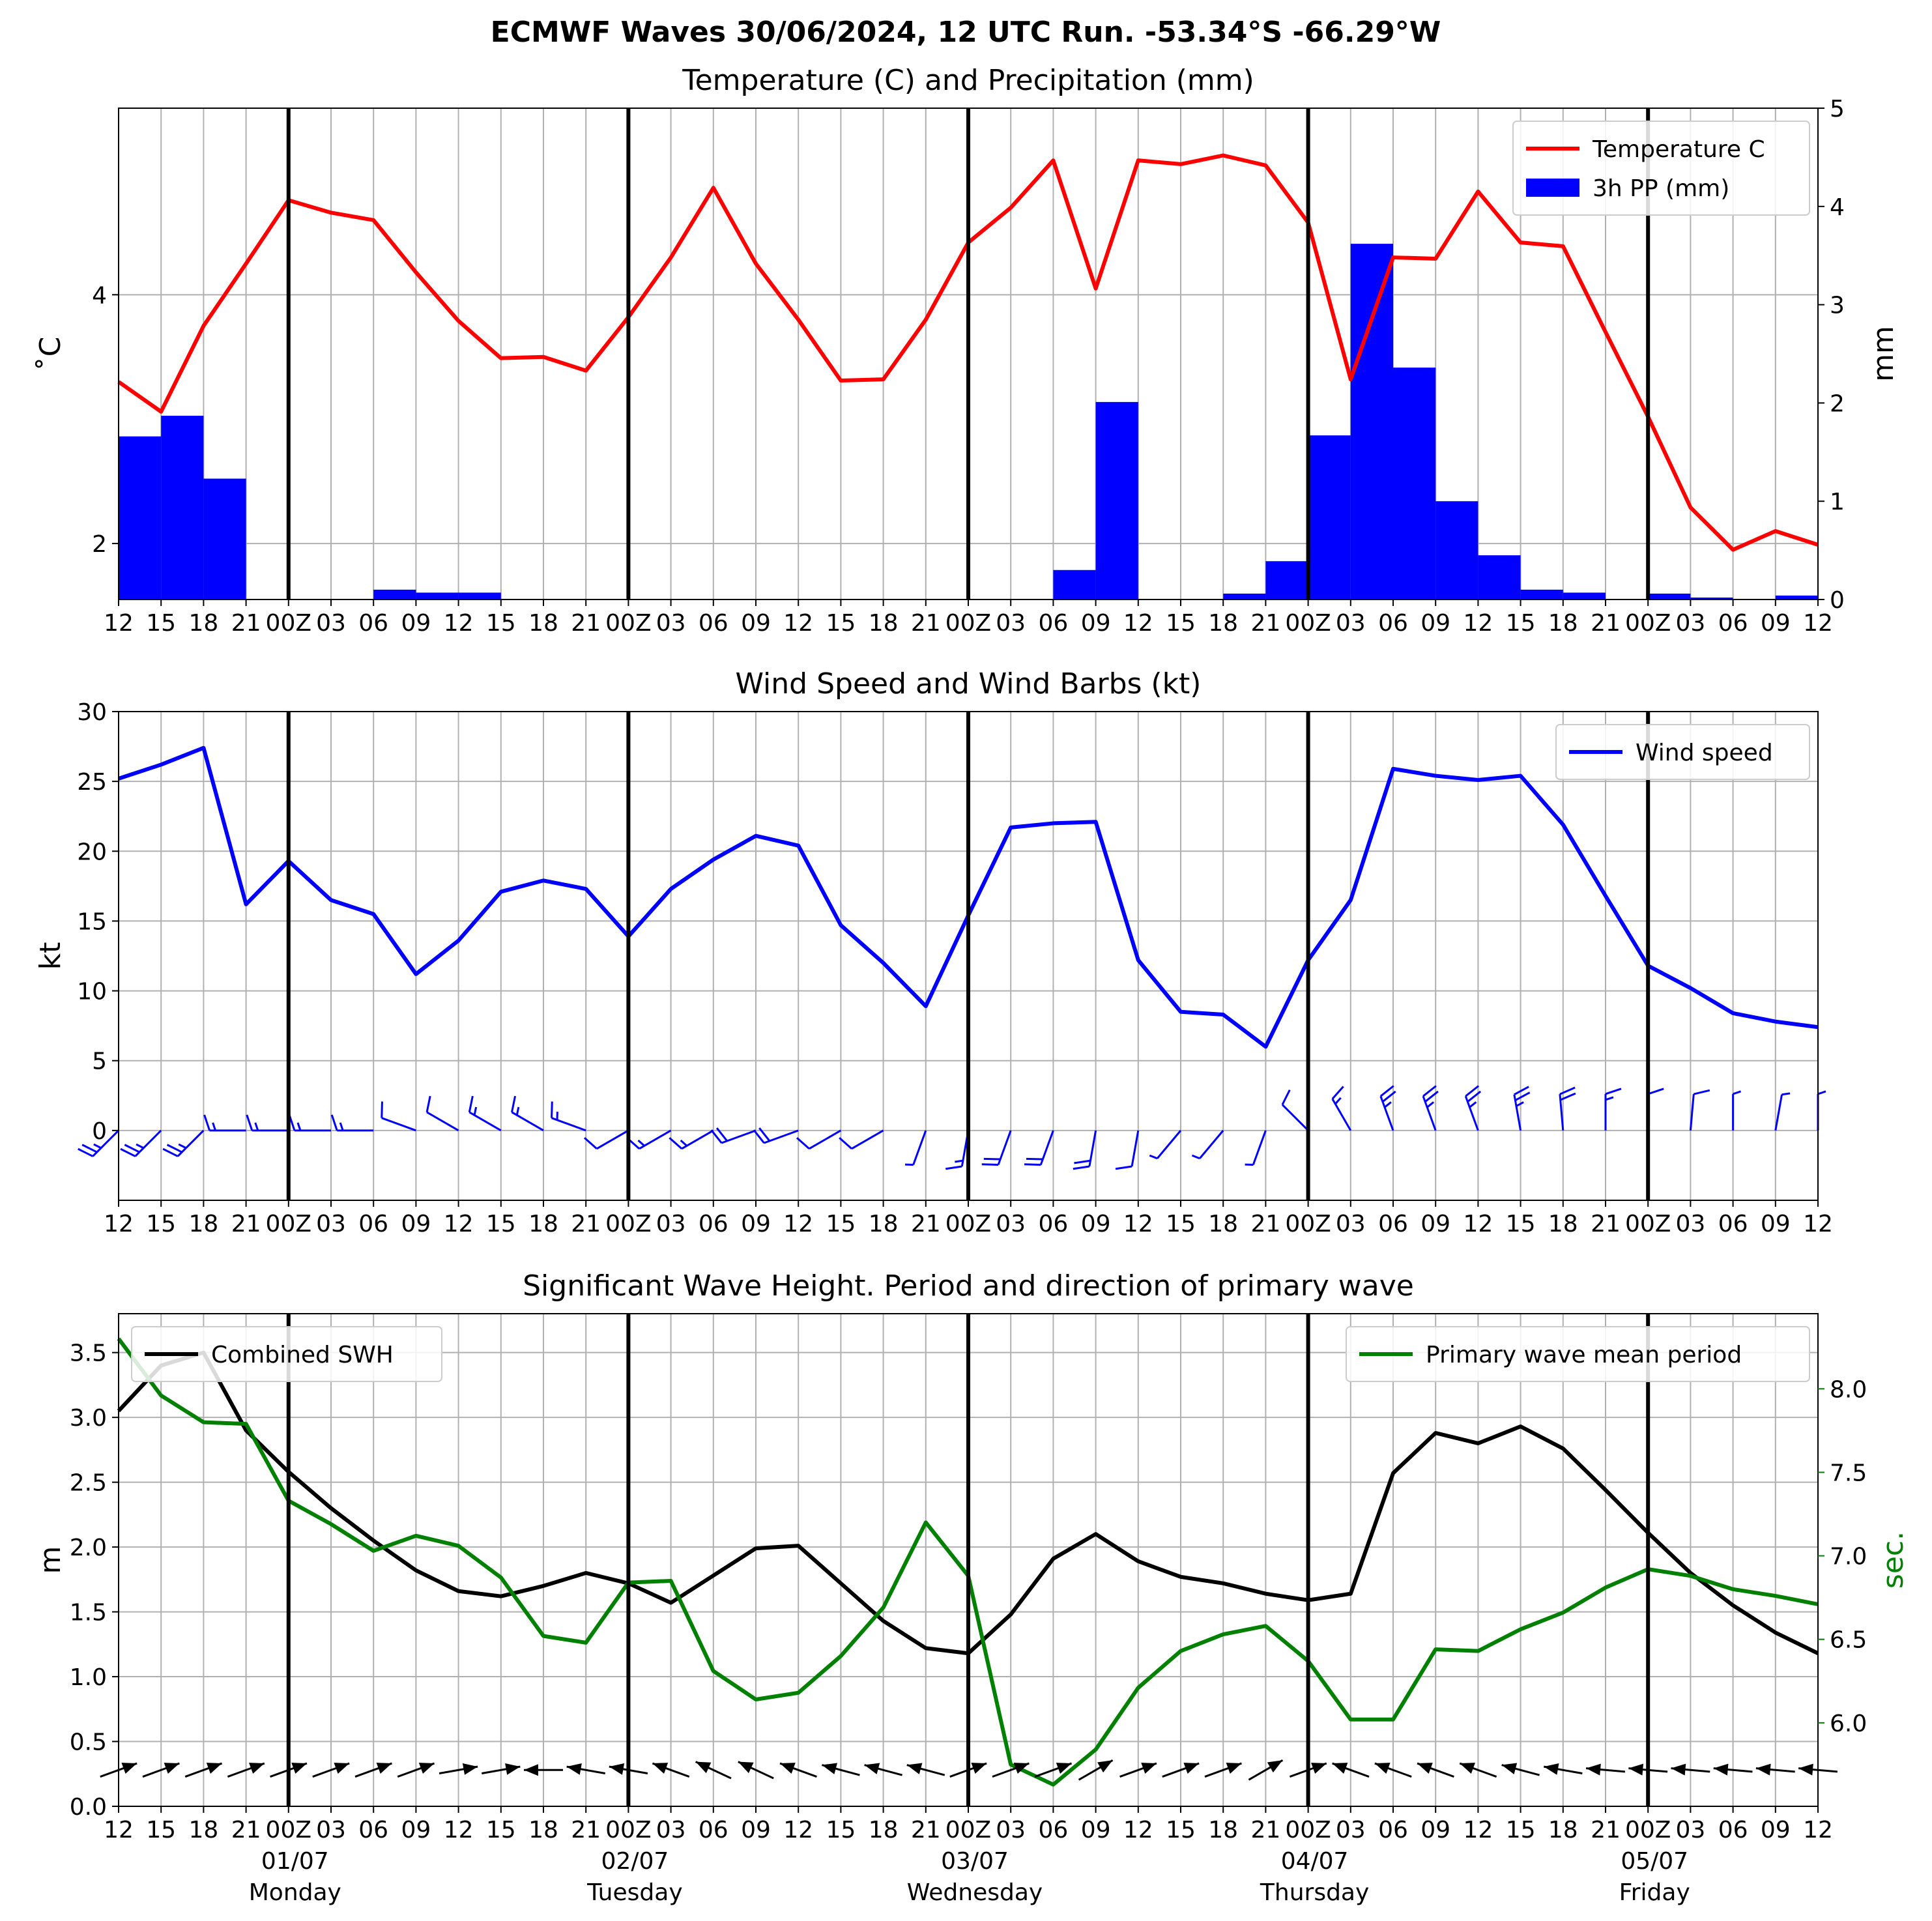 The width and height of the screenshot is (1932, 1921). I want to click on legend-label: Wind speed, so click(1704, 753).